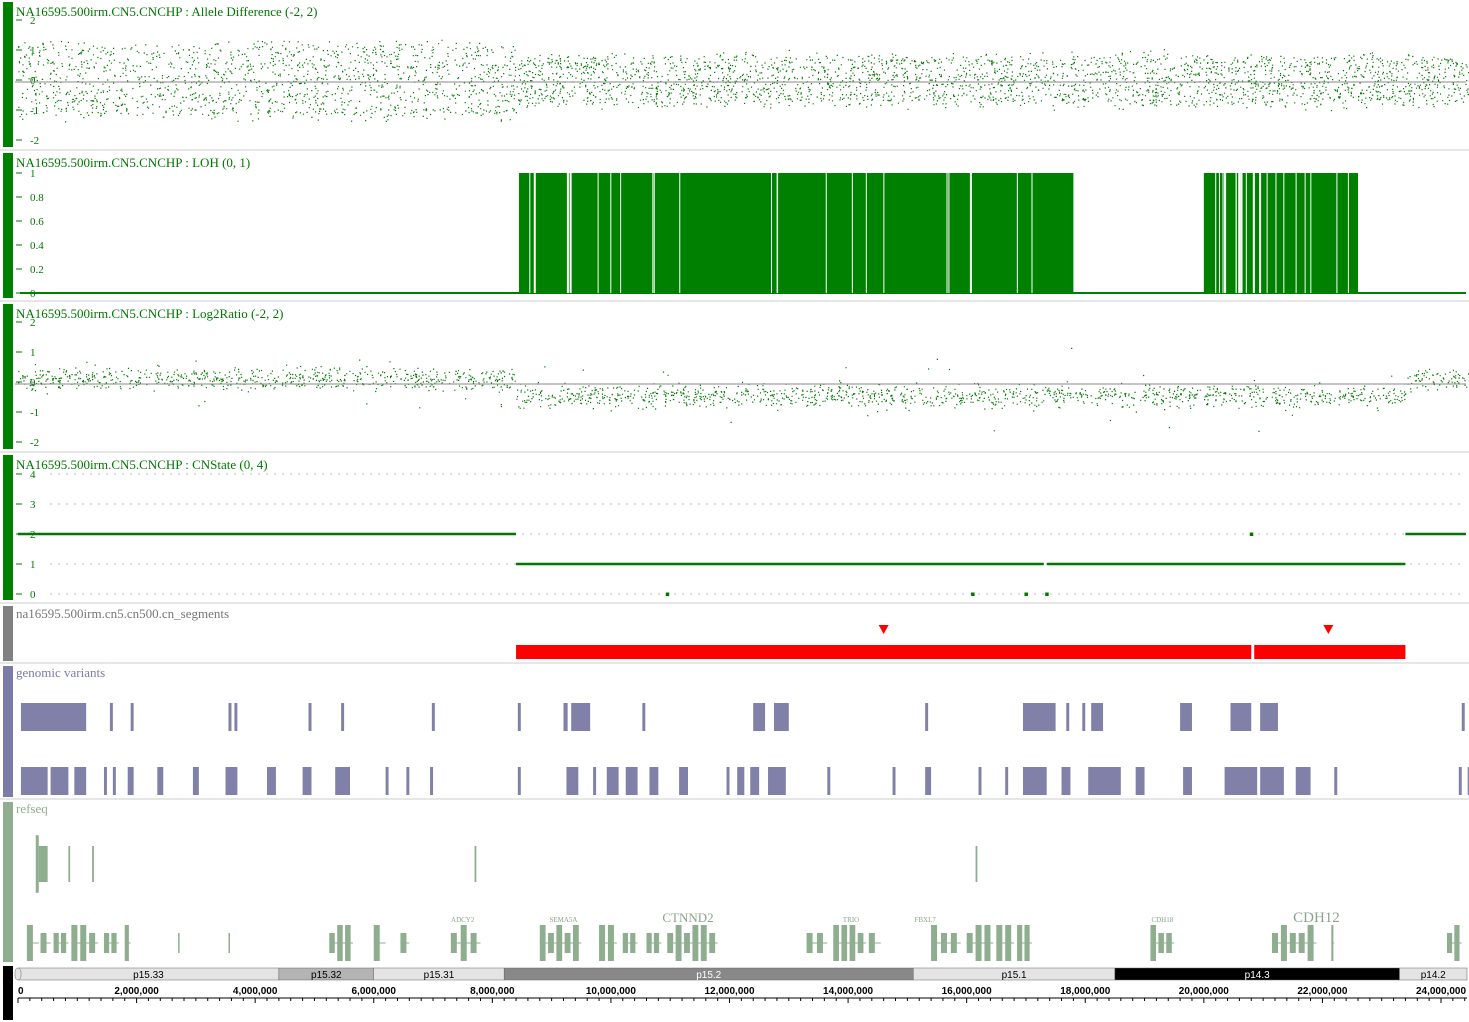 The image size is (1469, 1022). Describe the element at coordinates (8, 993) in the screenshot. I see `ruler-gutter` at that location.